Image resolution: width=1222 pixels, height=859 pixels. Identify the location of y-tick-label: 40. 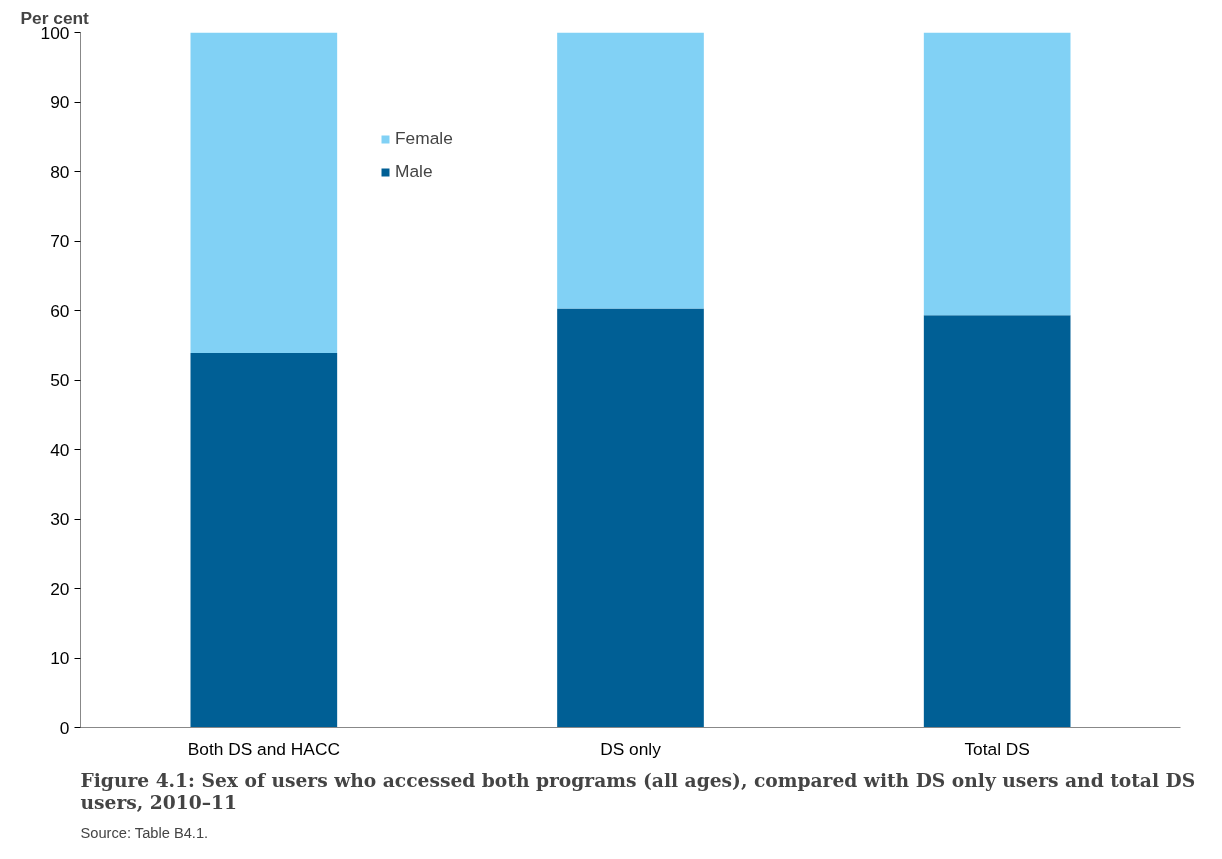
(60, 449).